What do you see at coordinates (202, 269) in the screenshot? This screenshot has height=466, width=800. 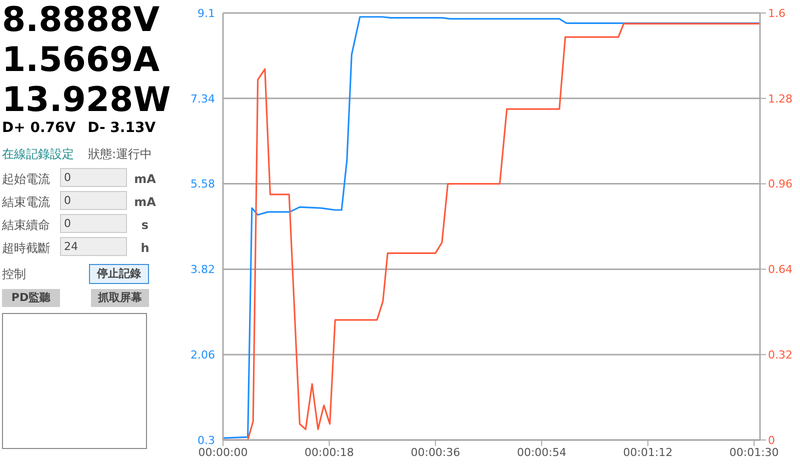 I see `y-tick-label: 3.82` at bounding box center [202, 269].